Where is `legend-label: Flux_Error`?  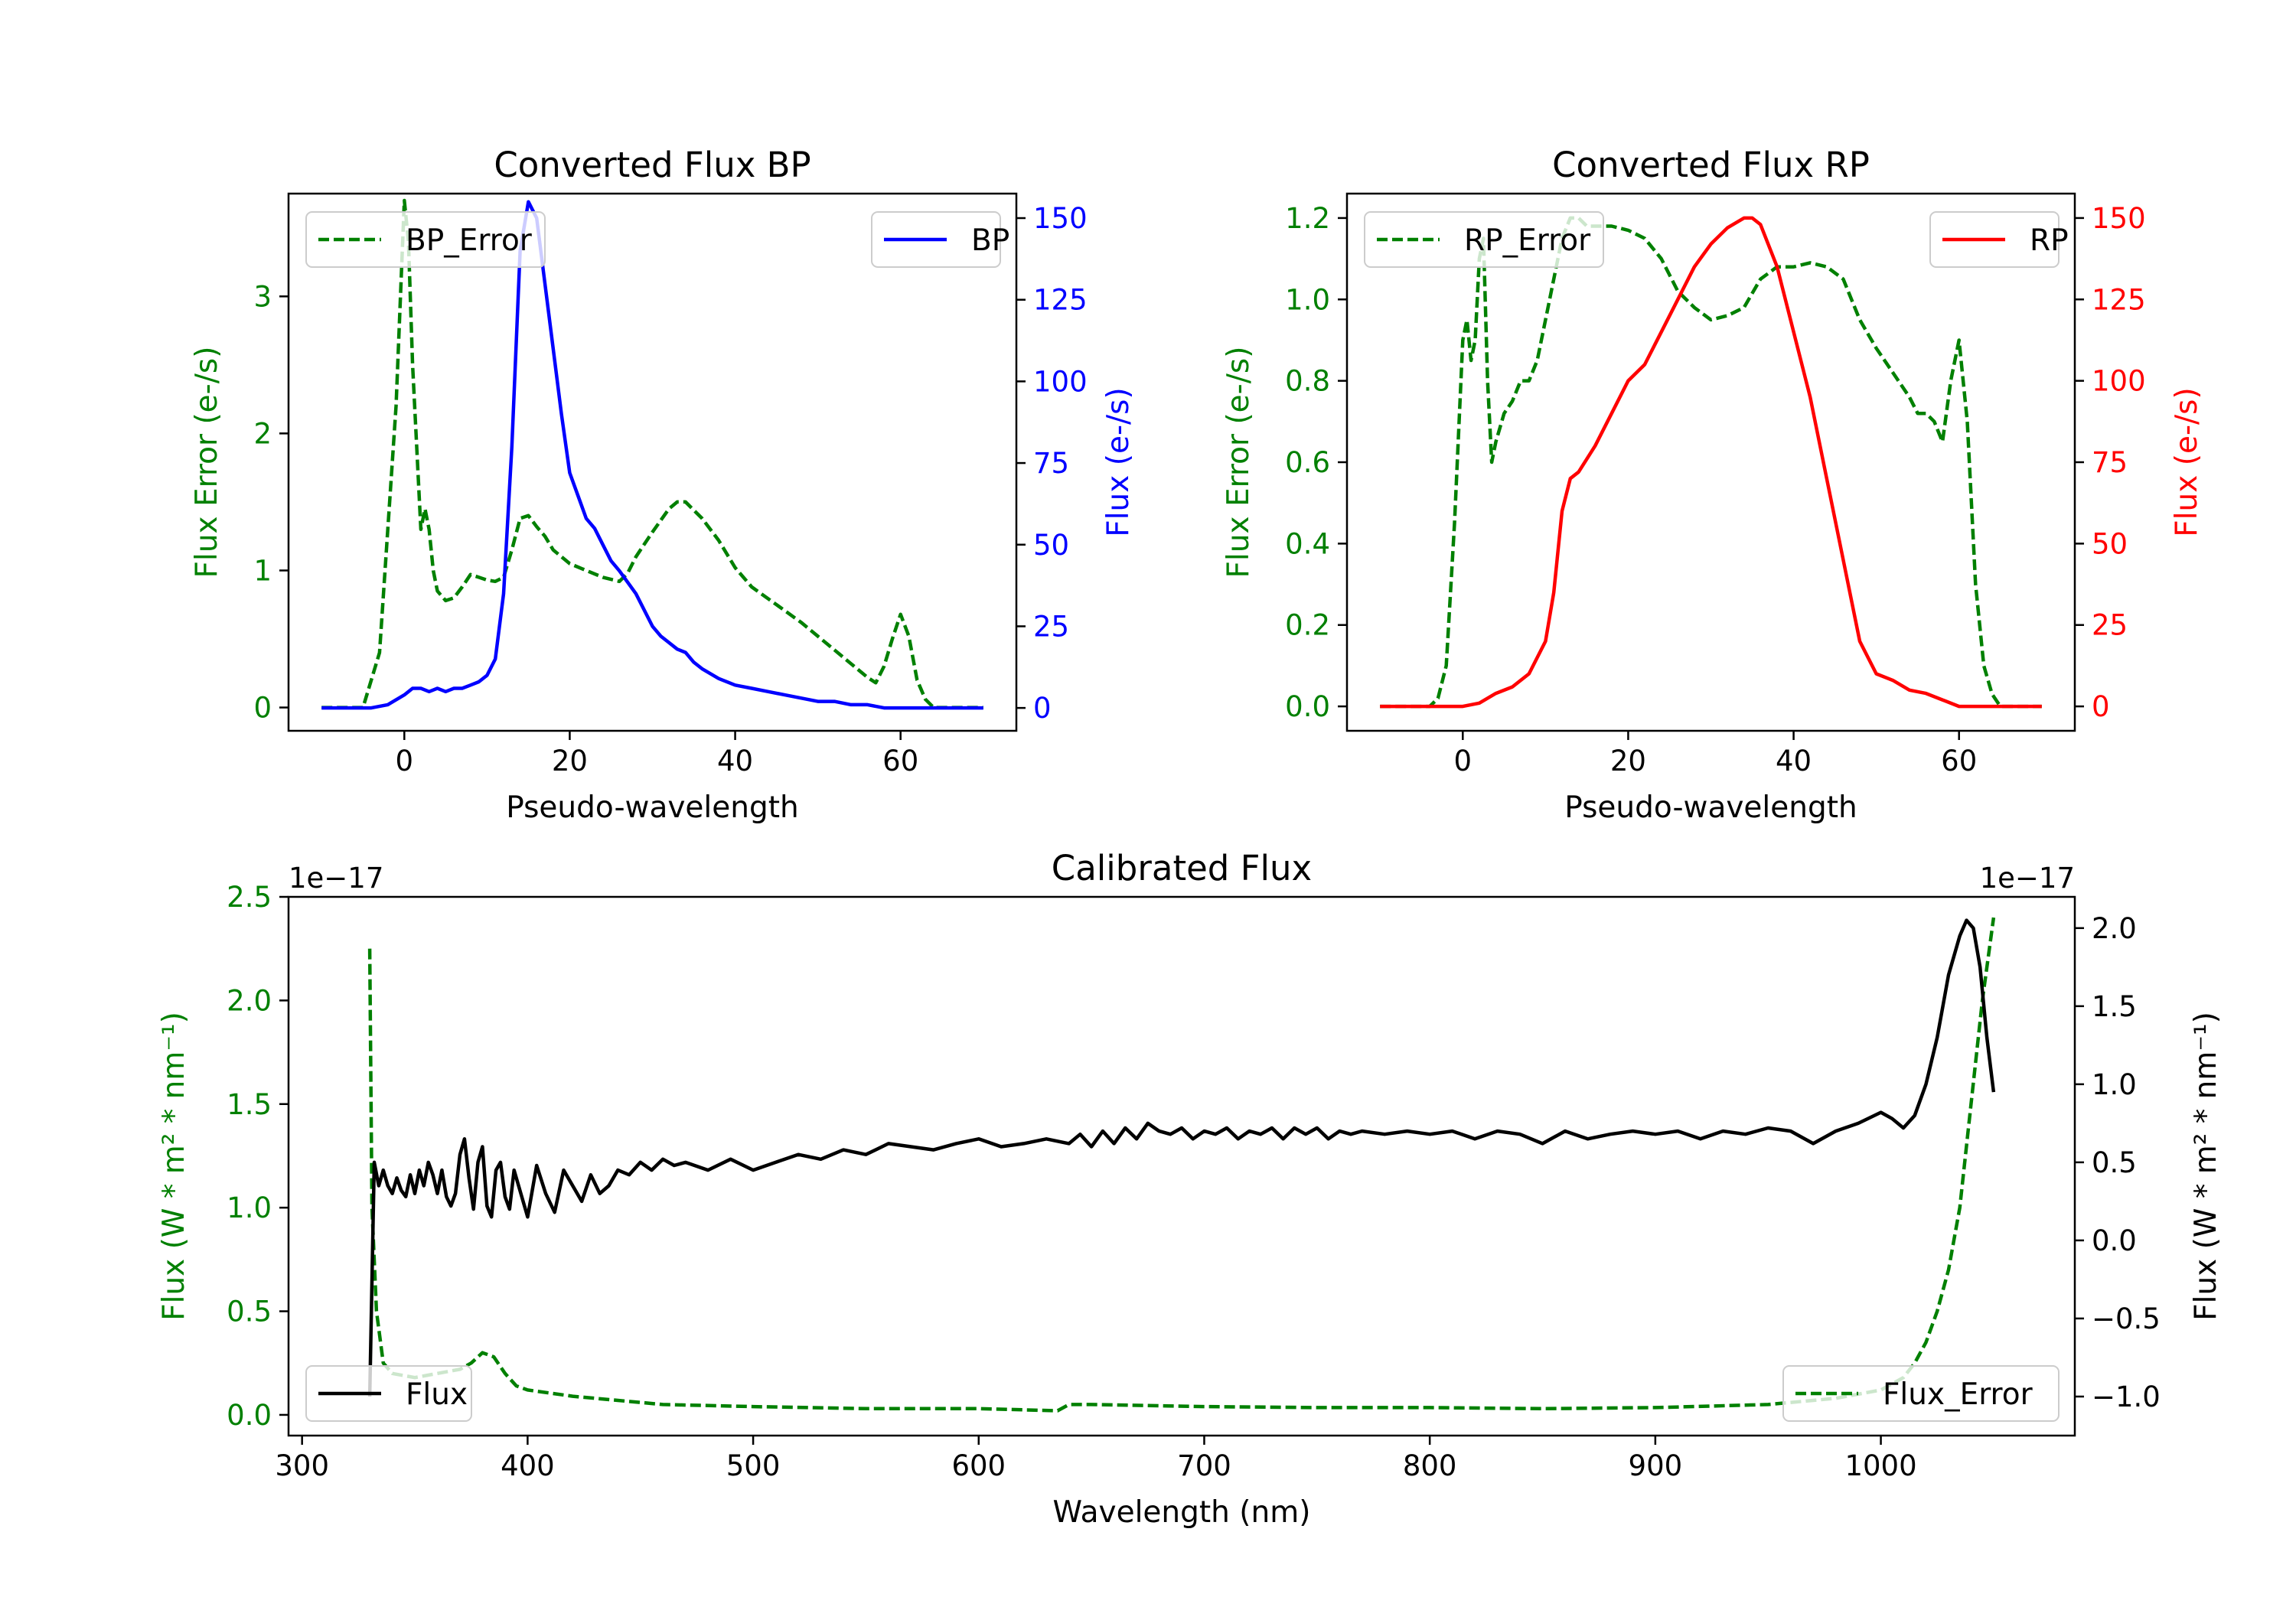 legend-label: Flux_Error is located at coordinates (1958, 1394).